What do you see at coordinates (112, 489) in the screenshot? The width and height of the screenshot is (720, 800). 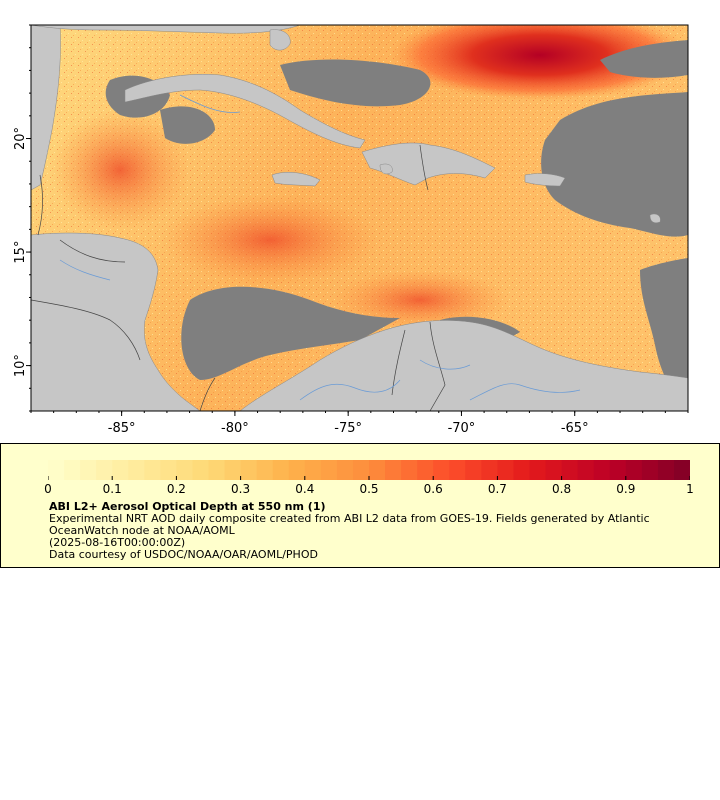 I see `colorbar-tick-label: 0.1` at bounding box center [112, 489].